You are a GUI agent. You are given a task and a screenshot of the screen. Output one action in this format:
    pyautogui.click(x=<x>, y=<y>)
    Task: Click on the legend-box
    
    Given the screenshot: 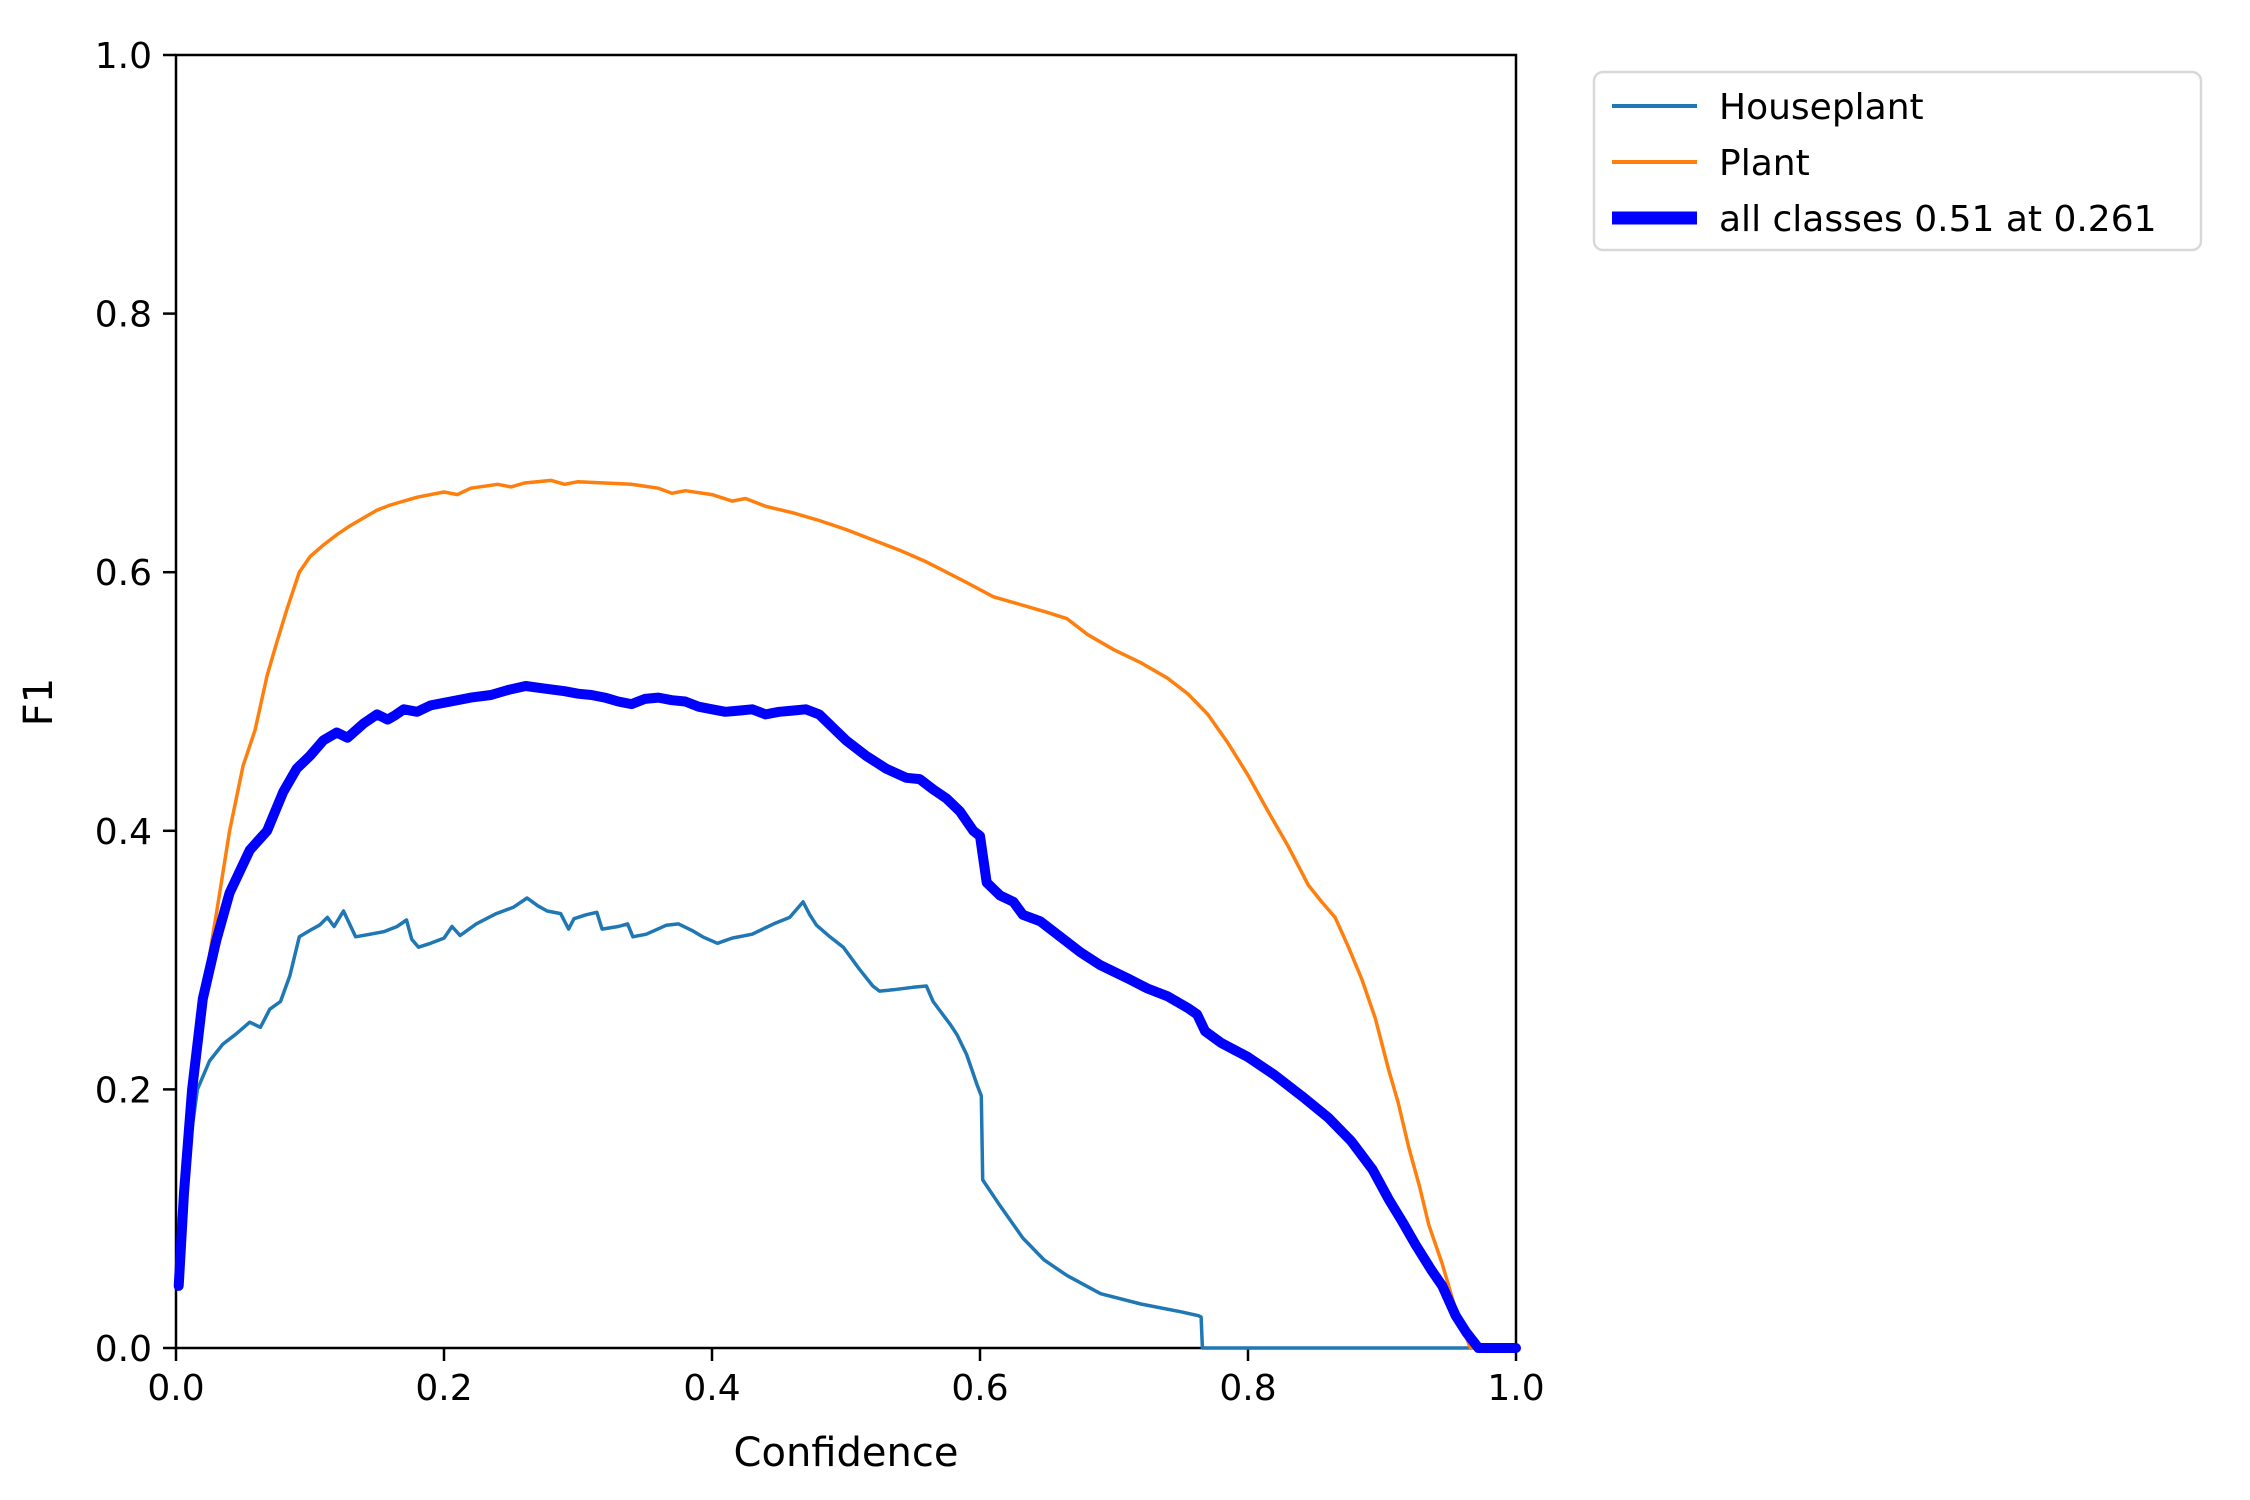 What is the action you would take?
    pyautogui.click(x=1897, y=161)
    